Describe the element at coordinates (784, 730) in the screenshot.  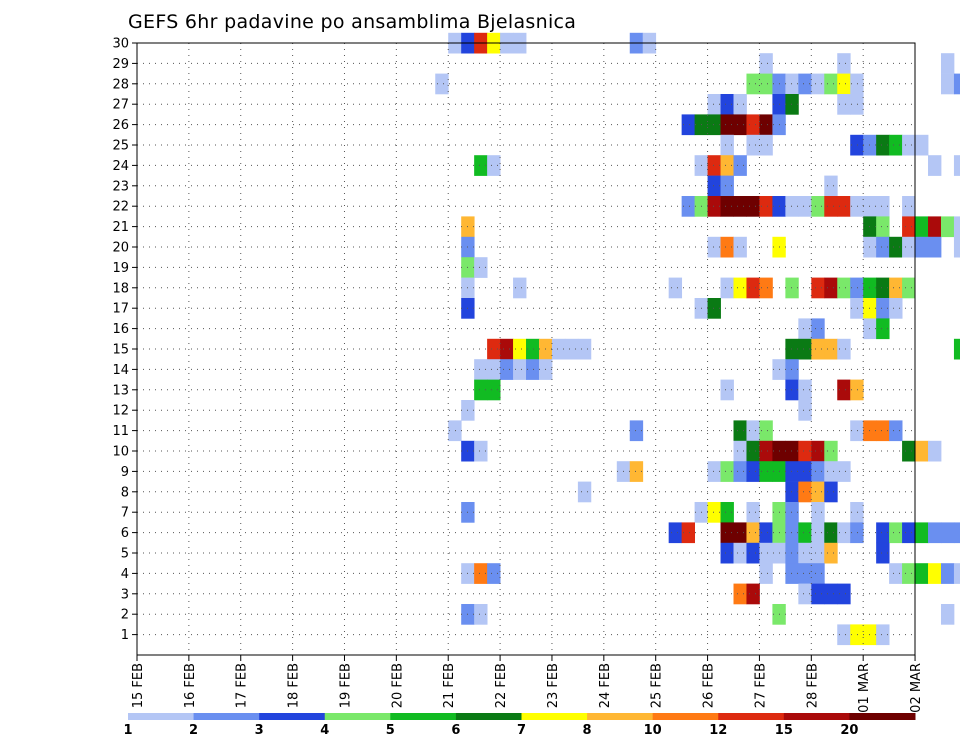
I see `colorbar-label: 15` at that location.